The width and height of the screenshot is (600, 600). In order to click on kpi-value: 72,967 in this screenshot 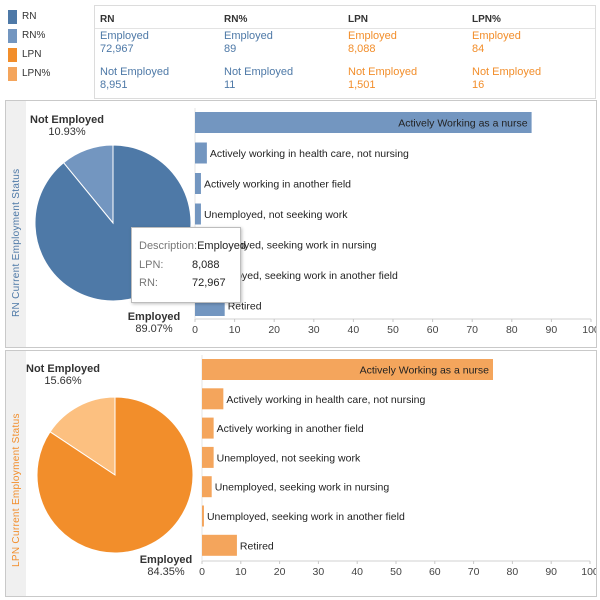, I will do `click(117, 49)`.